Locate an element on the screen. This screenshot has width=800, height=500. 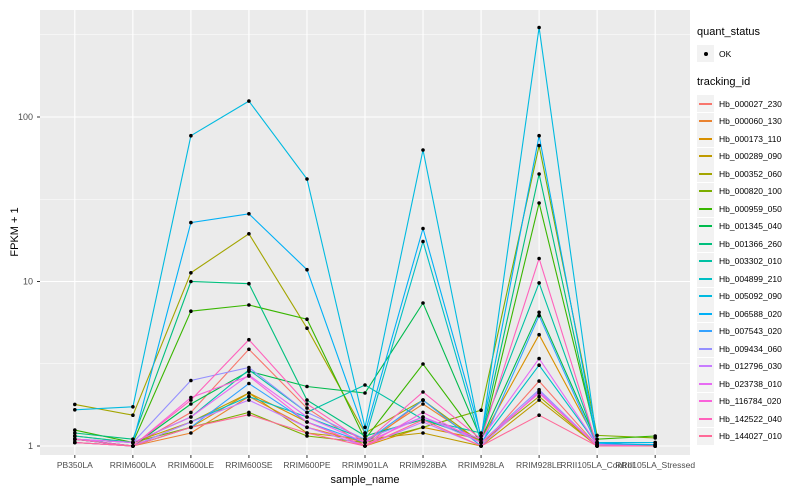
legend-label: Hb_000060_130 is located at coordinates (750, 121).